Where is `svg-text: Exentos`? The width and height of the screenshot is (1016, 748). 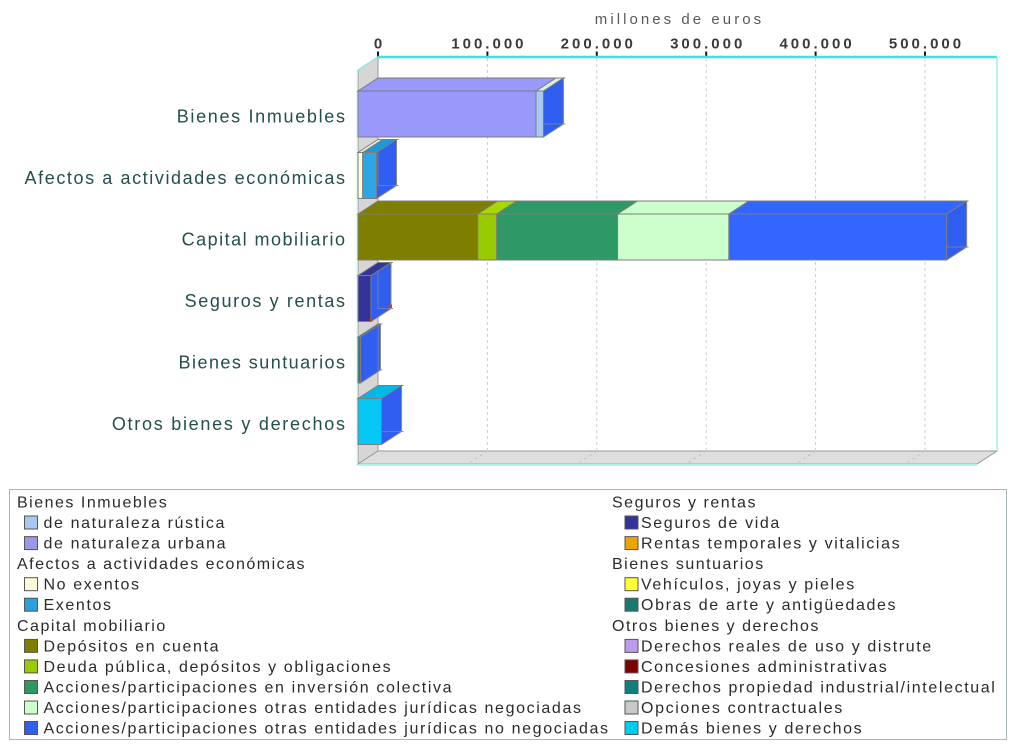 svg-text: Exentos is located at coordinates (78, 605).